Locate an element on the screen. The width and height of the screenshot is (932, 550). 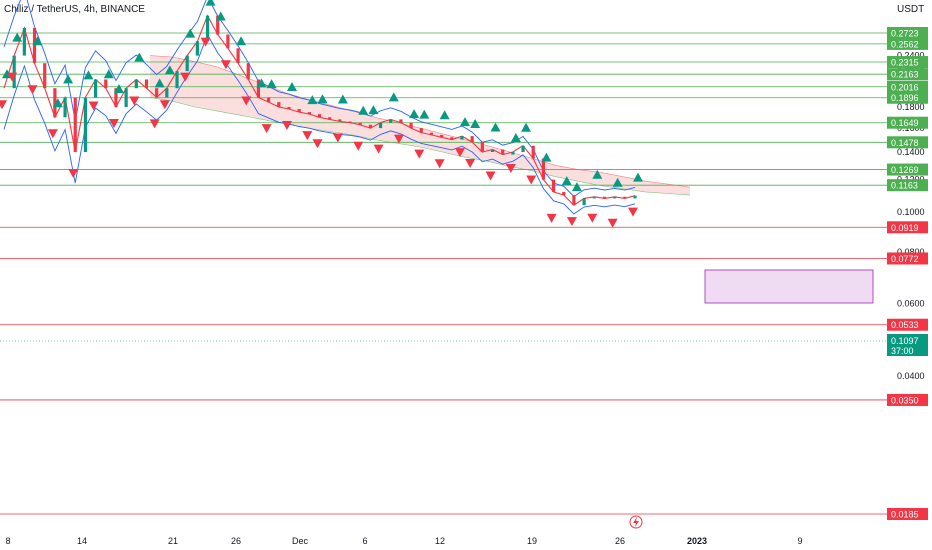
support-level-tag: 0.2315 is located at coordinates (907, 62).